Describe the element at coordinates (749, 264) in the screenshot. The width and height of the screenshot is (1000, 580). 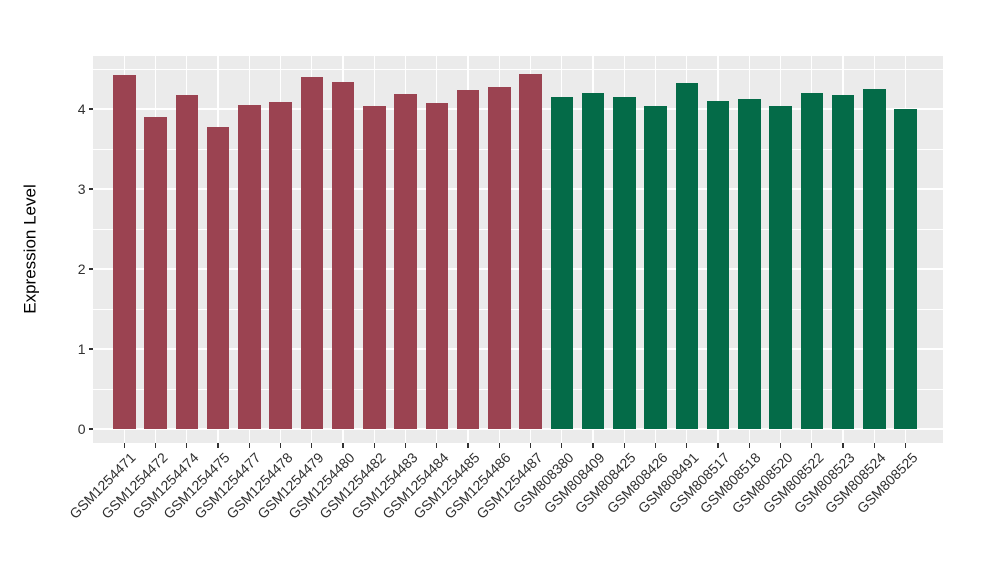
I see `bar-GSM808518` at that location.